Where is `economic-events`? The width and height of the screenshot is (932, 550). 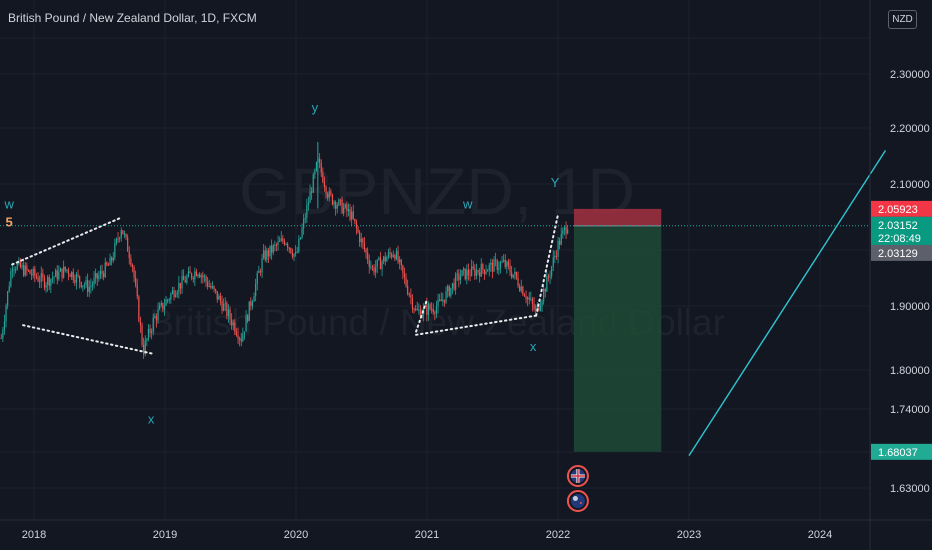 economic-events is located at coordinates (577, 488).